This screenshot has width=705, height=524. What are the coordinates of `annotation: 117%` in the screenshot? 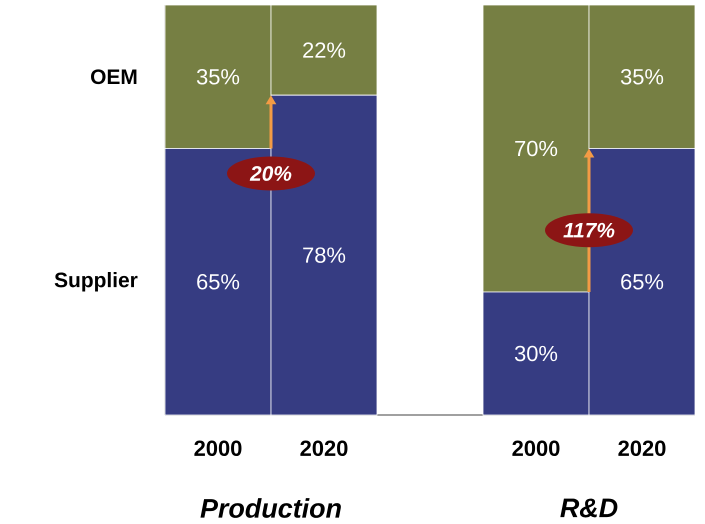 It's located at (588, 230).